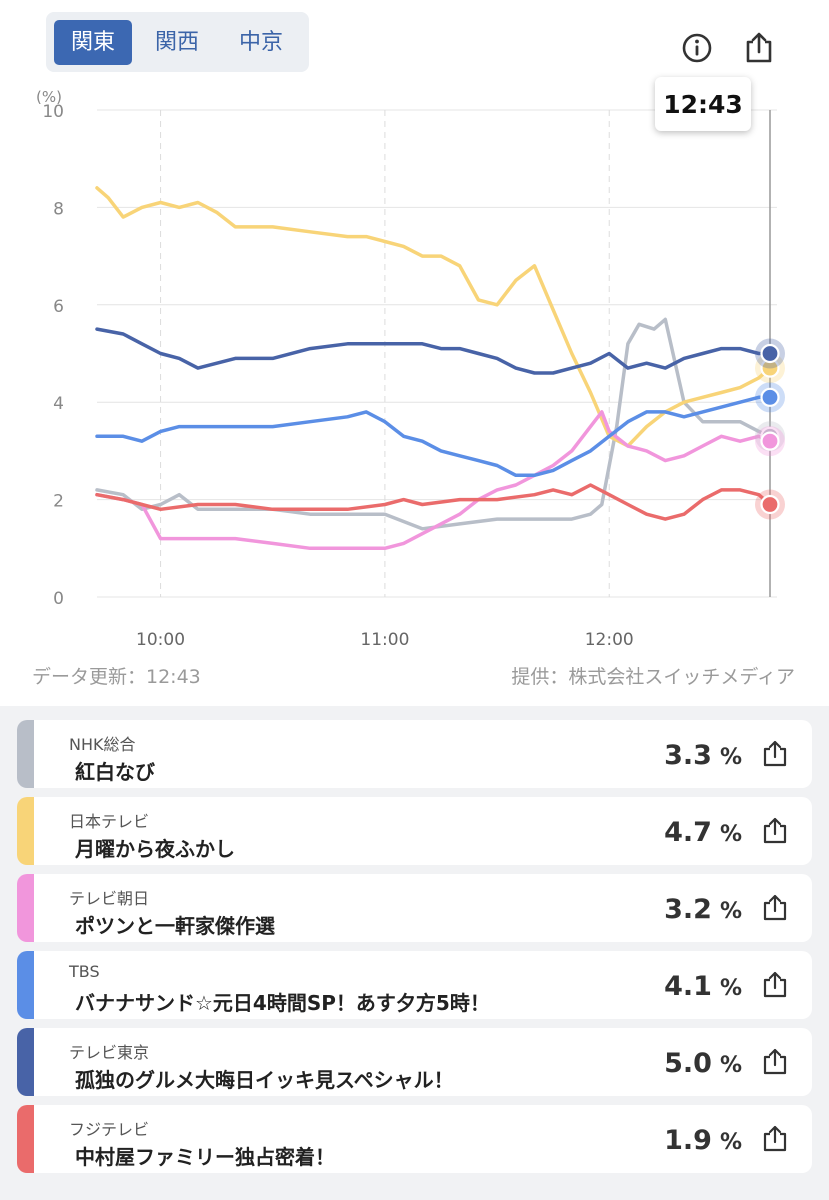  What do you see at coordinates (688, 832) in the screenshot?
I see `rating-number: 4.7` at bounding box center [688, 832].